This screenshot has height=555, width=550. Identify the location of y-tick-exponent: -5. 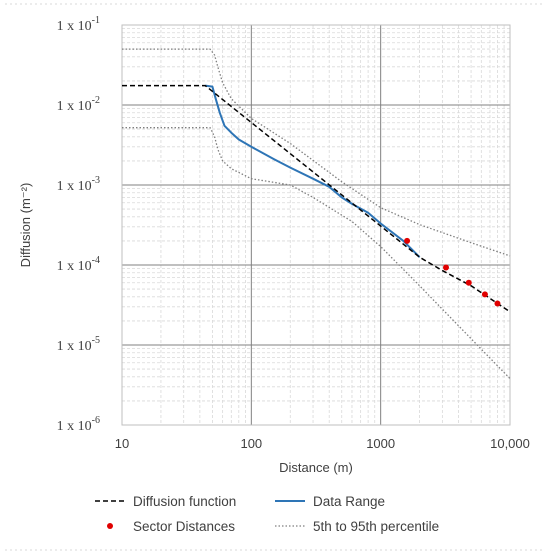
(96, 340).